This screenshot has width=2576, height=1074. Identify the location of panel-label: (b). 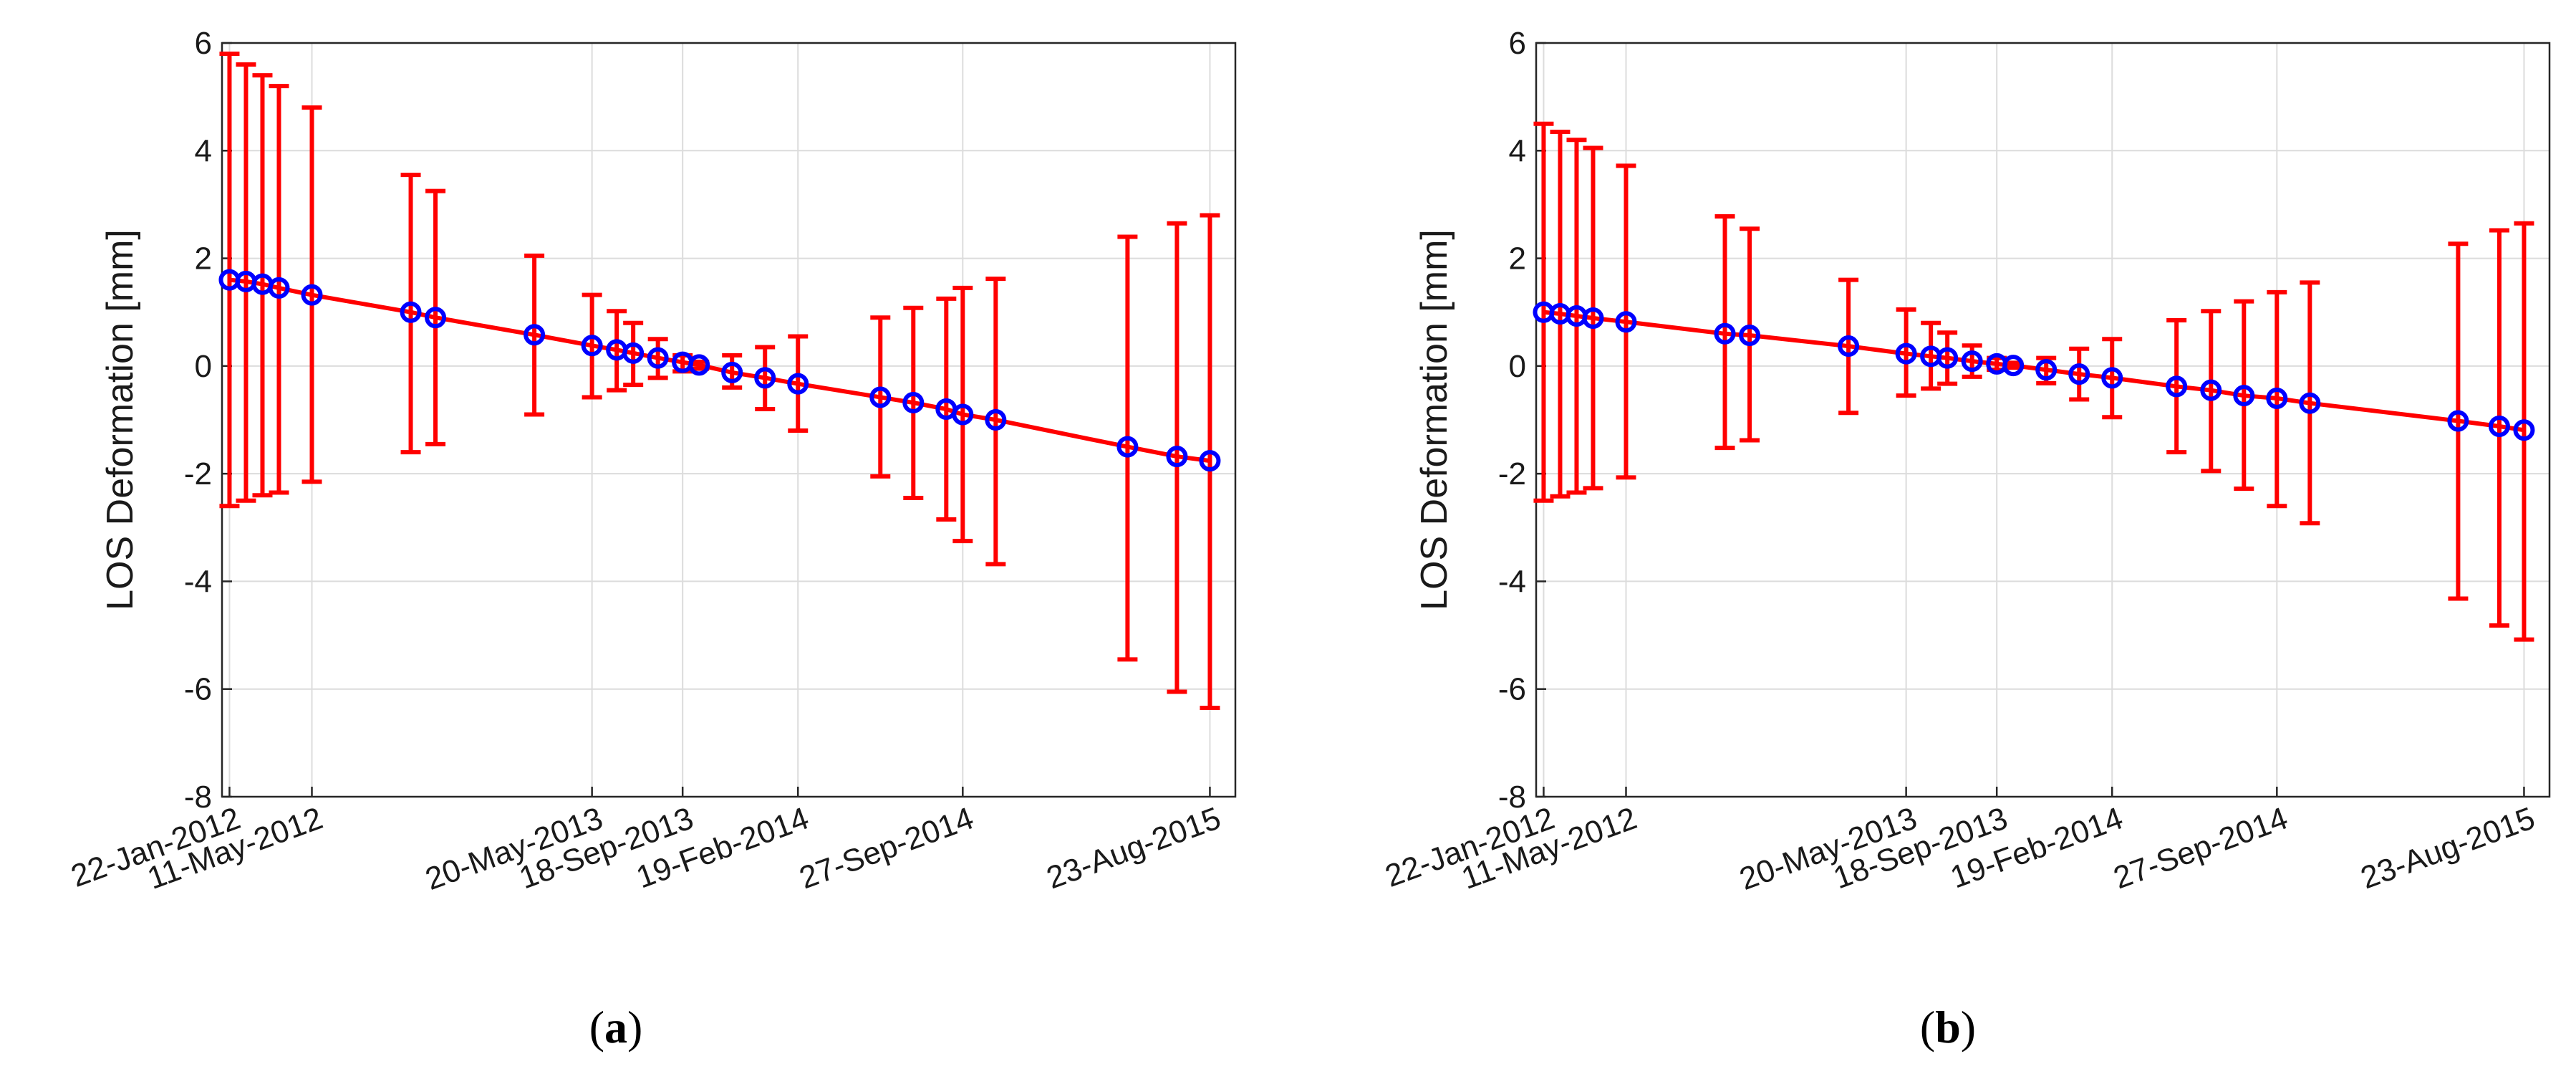
(1948, 1028).